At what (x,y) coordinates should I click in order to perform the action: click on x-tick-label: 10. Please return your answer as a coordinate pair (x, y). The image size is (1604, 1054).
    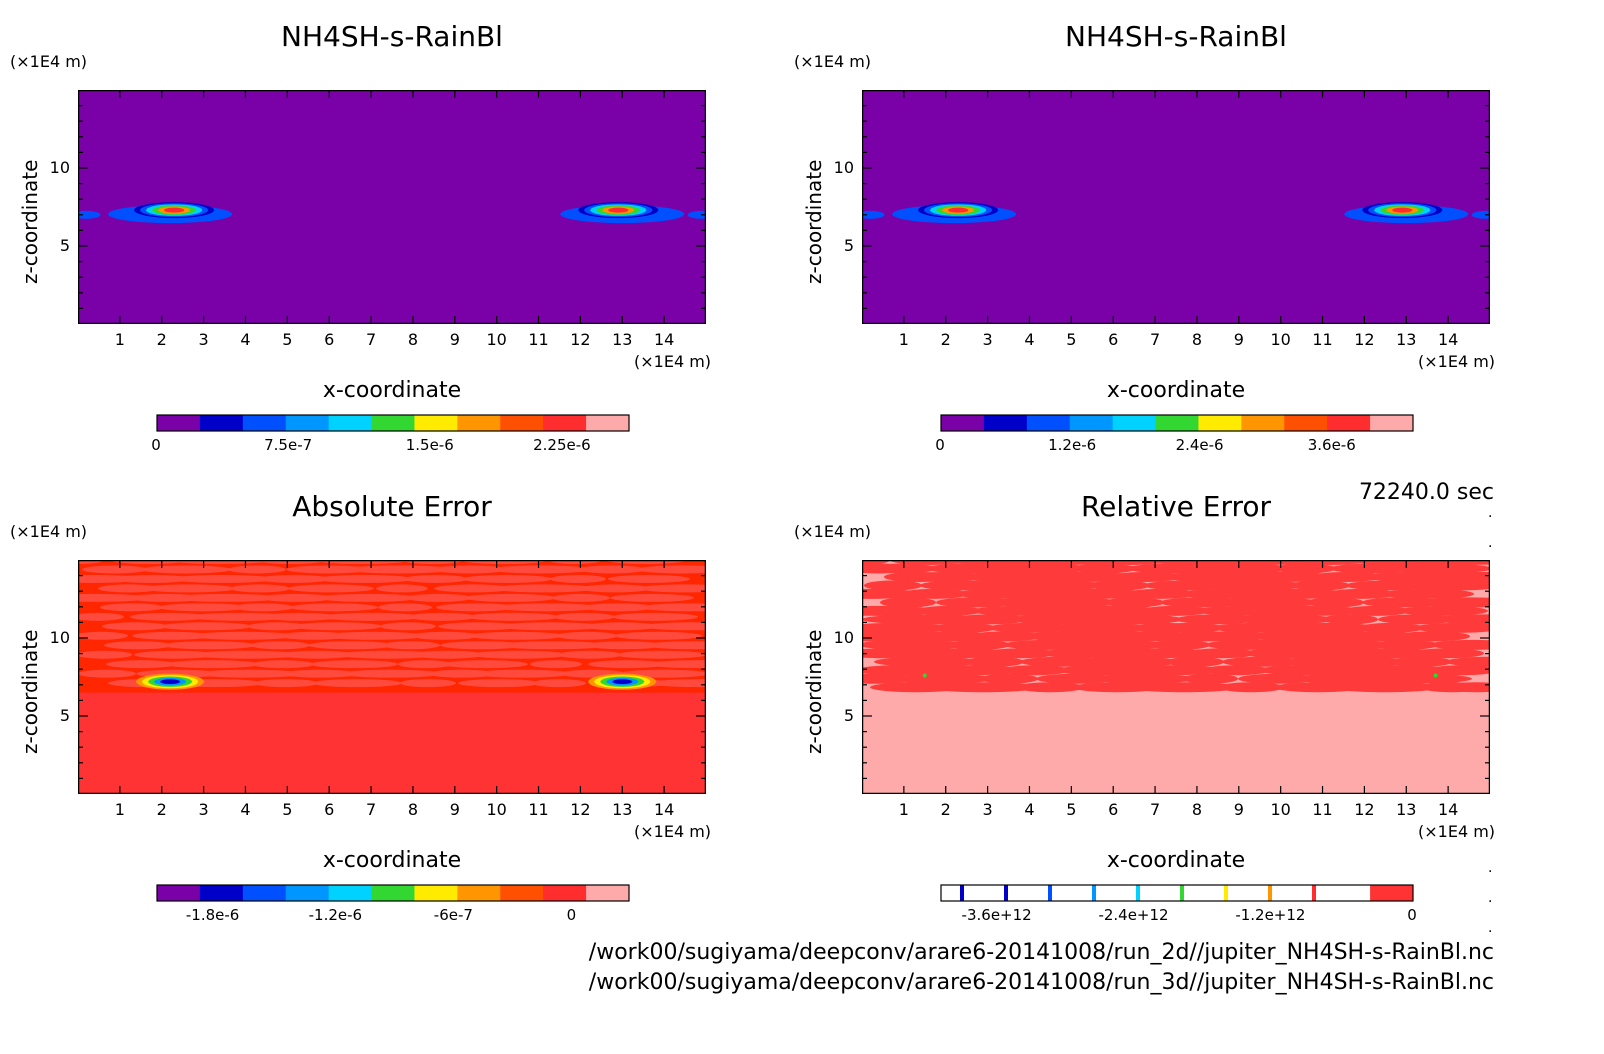
    Looking at the image, I should click on (1280, 809).